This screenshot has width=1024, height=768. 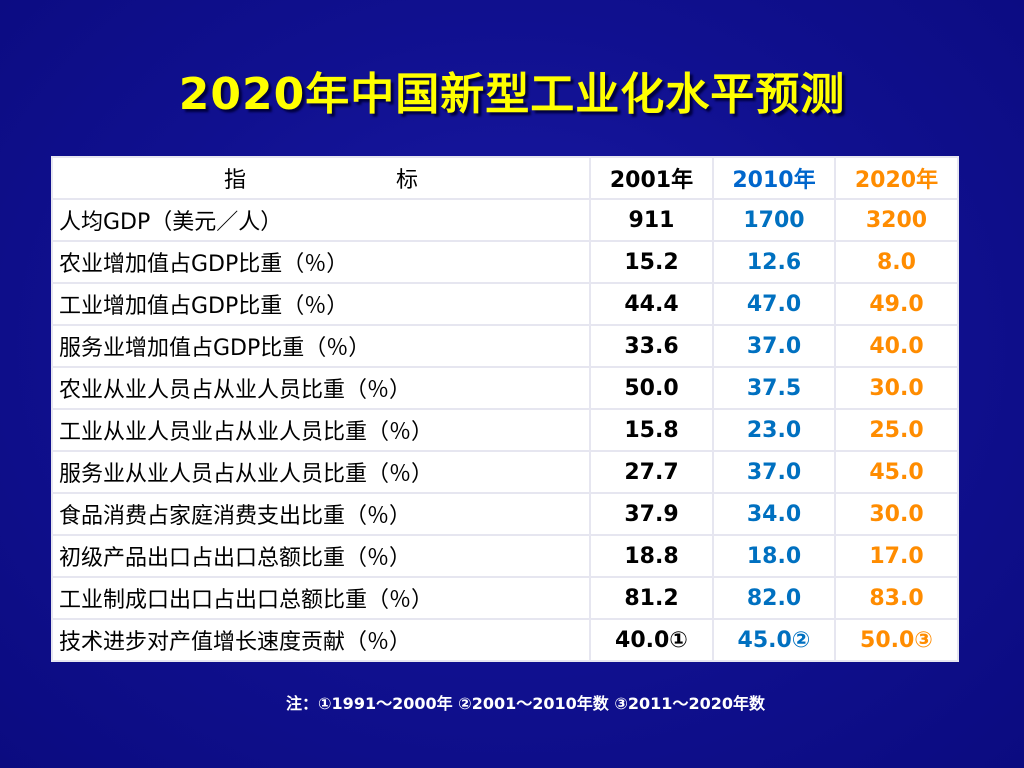 I want to click on cell-2010: 1700, so click(x=774, y=220).